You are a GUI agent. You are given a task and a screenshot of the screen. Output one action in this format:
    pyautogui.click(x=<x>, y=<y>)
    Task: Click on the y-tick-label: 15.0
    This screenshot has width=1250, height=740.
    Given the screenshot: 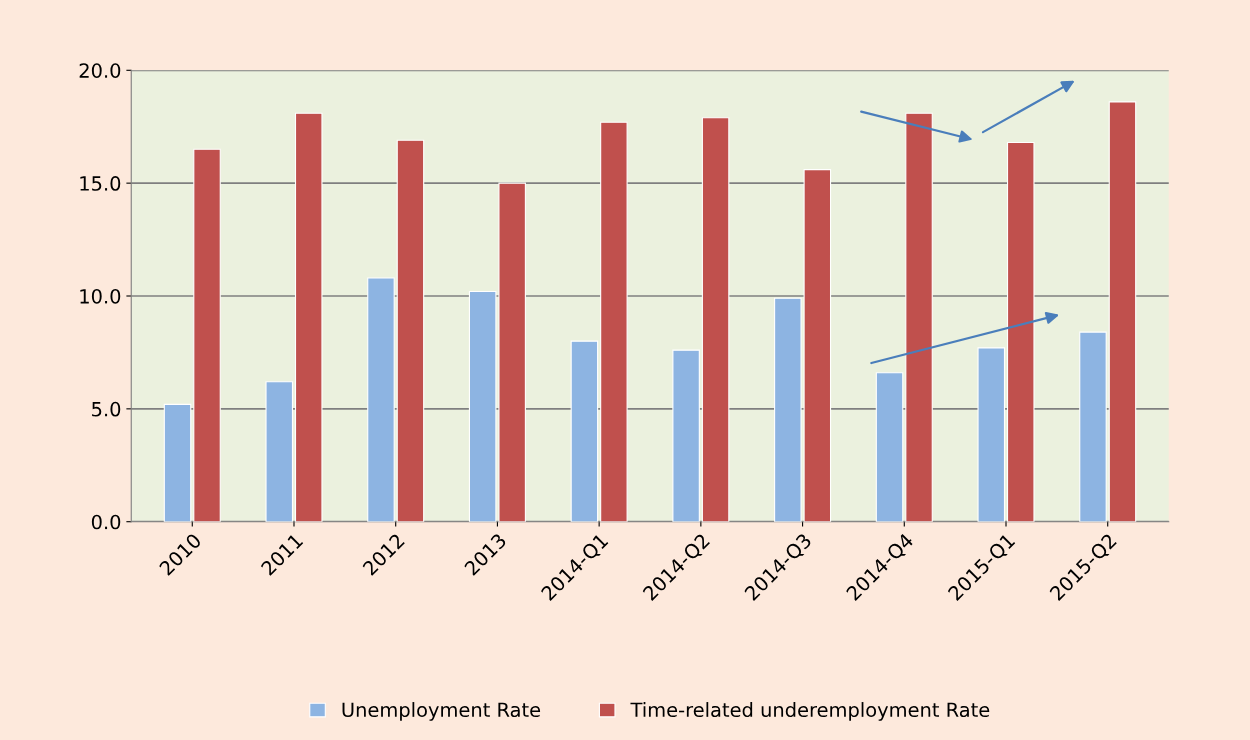 What is the action you would take?
    pyautogui.click(x=100, y=183)
    